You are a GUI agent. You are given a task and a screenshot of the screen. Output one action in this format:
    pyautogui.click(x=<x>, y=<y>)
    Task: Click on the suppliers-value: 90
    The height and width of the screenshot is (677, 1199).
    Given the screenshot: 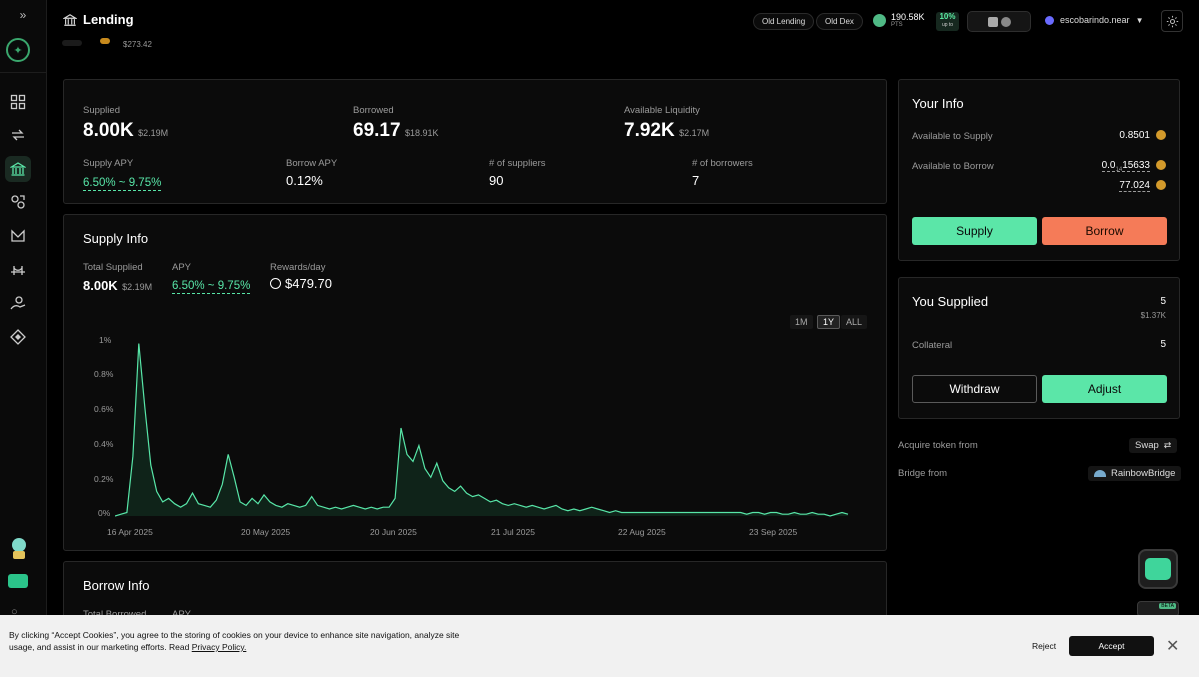 What is the action you would take?
    pyautogui.click(x=496, y=180)
    